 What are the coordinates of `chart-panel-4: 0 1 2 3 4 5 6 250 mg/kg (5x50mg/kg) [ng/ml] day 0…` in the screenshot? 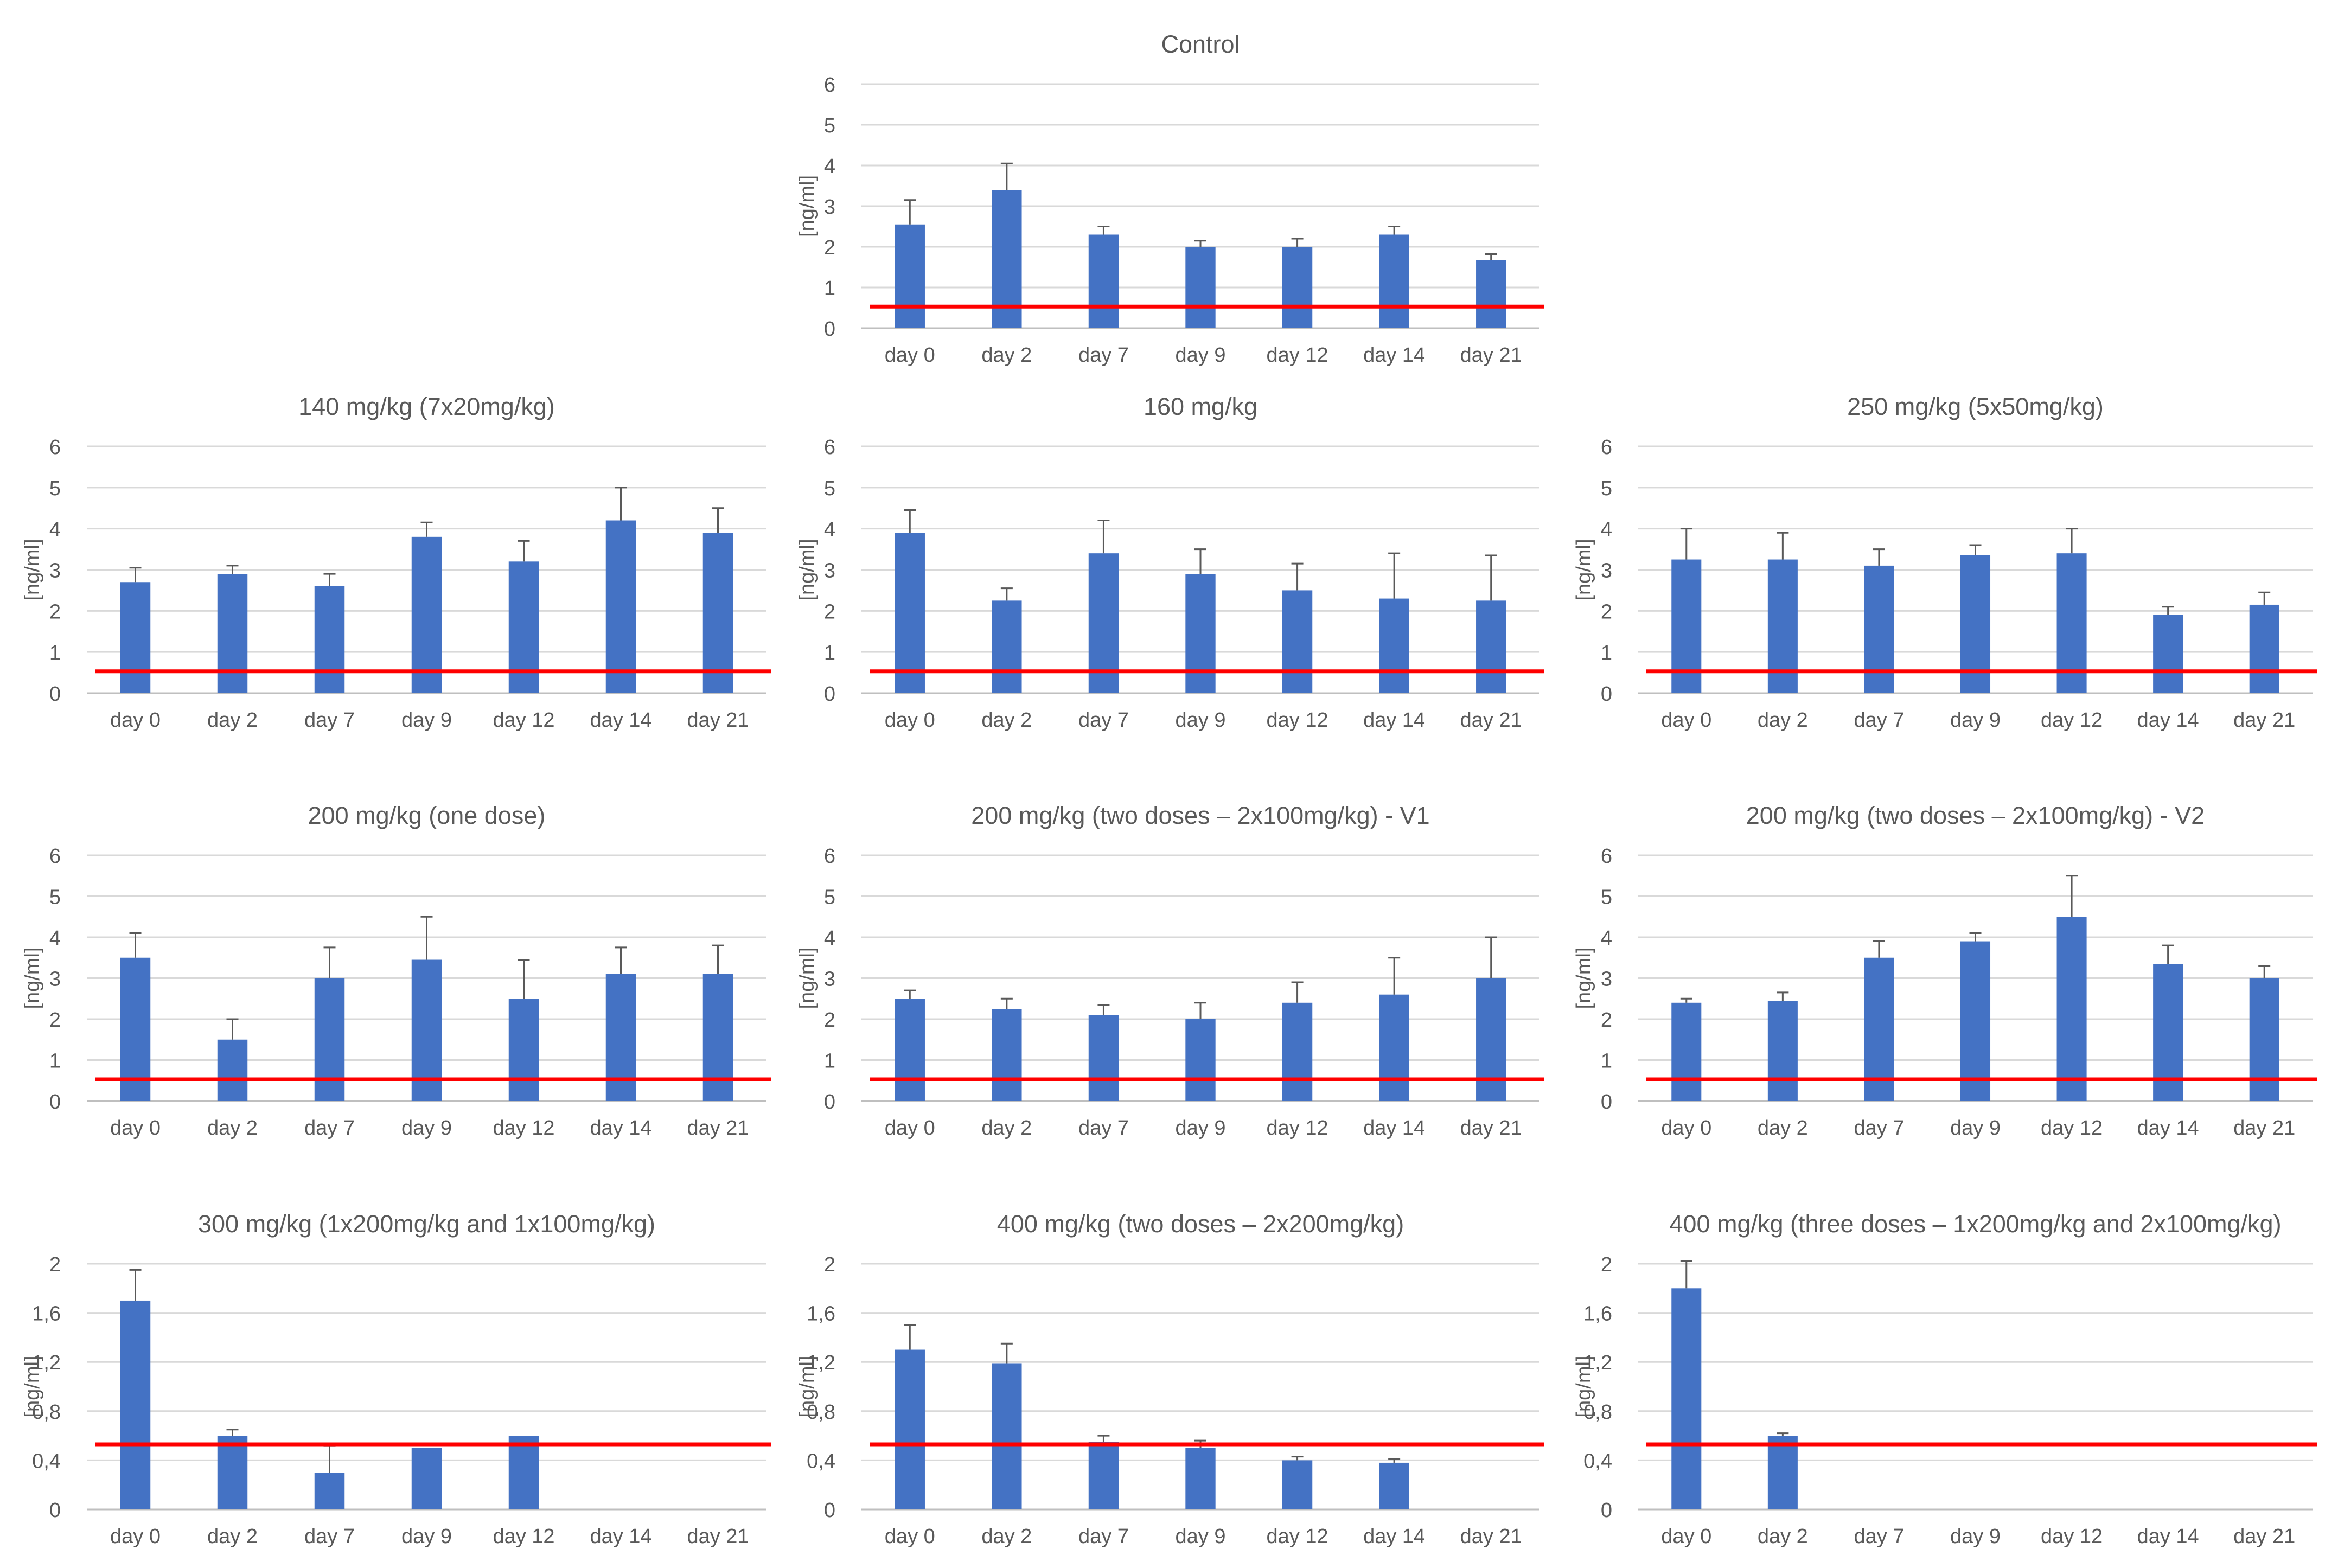 It's located at (1945, 562).